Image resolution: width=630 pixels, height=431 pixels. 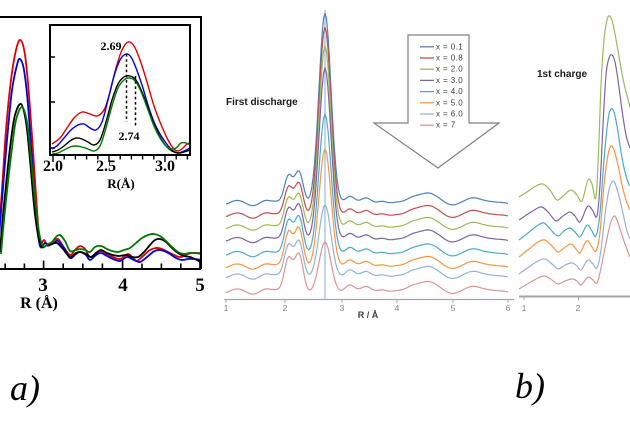 I want to click on svg-text: x = 0.8, so click(x=449, y=58).